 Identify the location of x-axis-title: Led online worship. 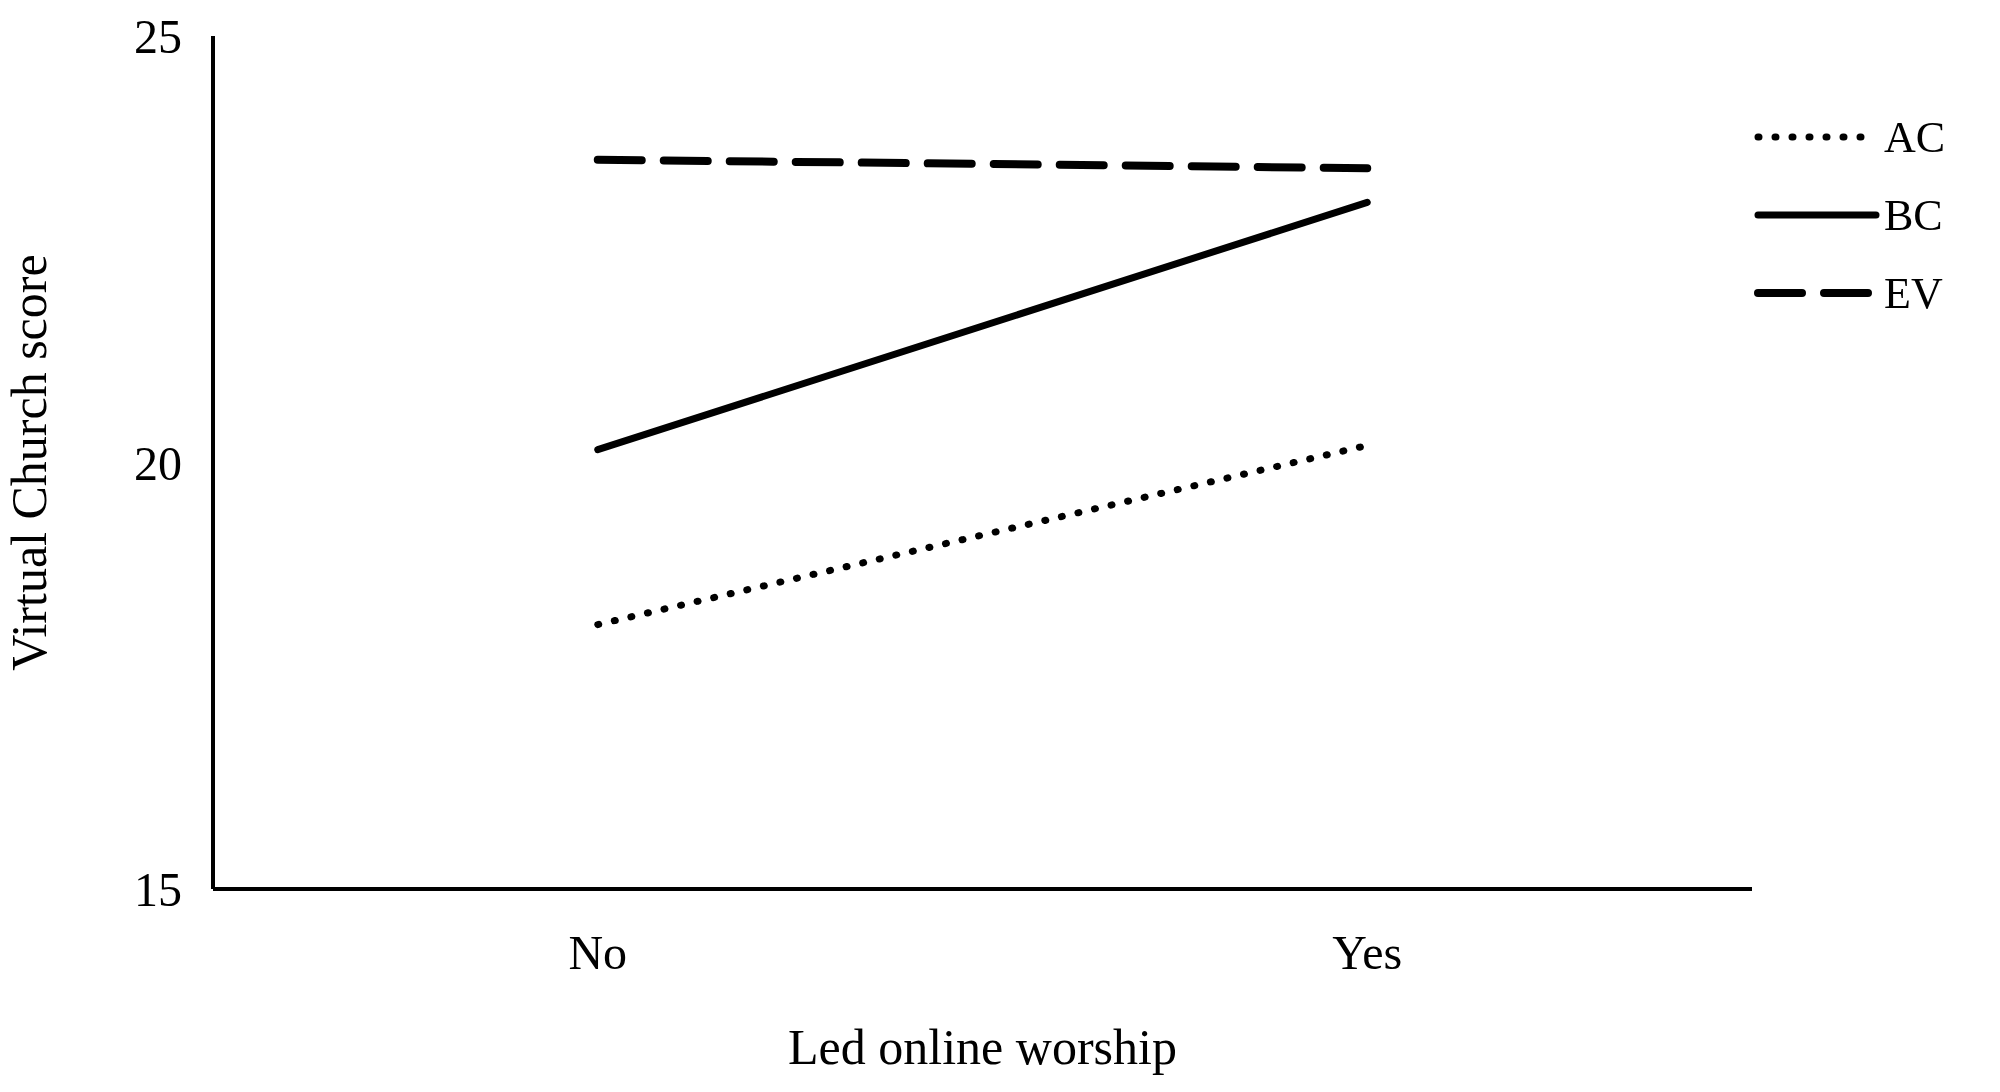
(982, 1047).